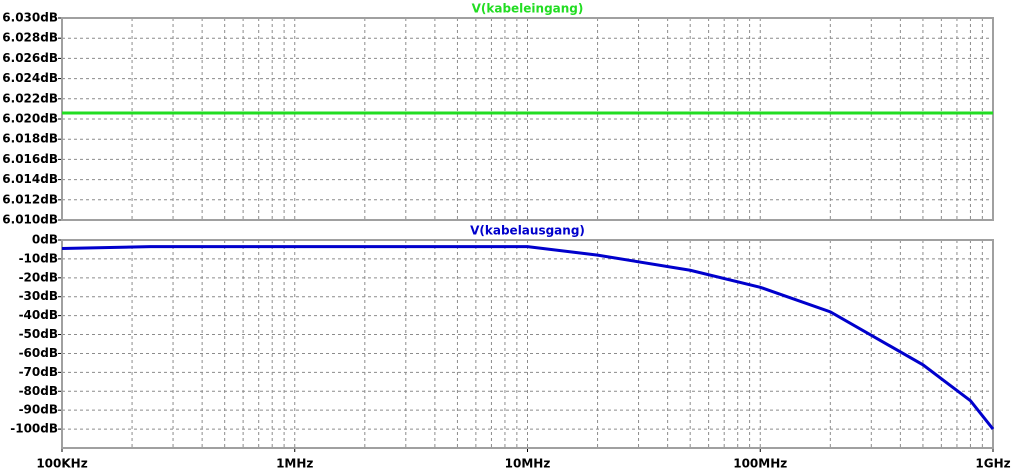 The width and height of the screenshot is (1020, 475). Describe the element at coordinates (527, 231) in the screenshot. I see `trace-label: V(kabelausgang)` at that location.